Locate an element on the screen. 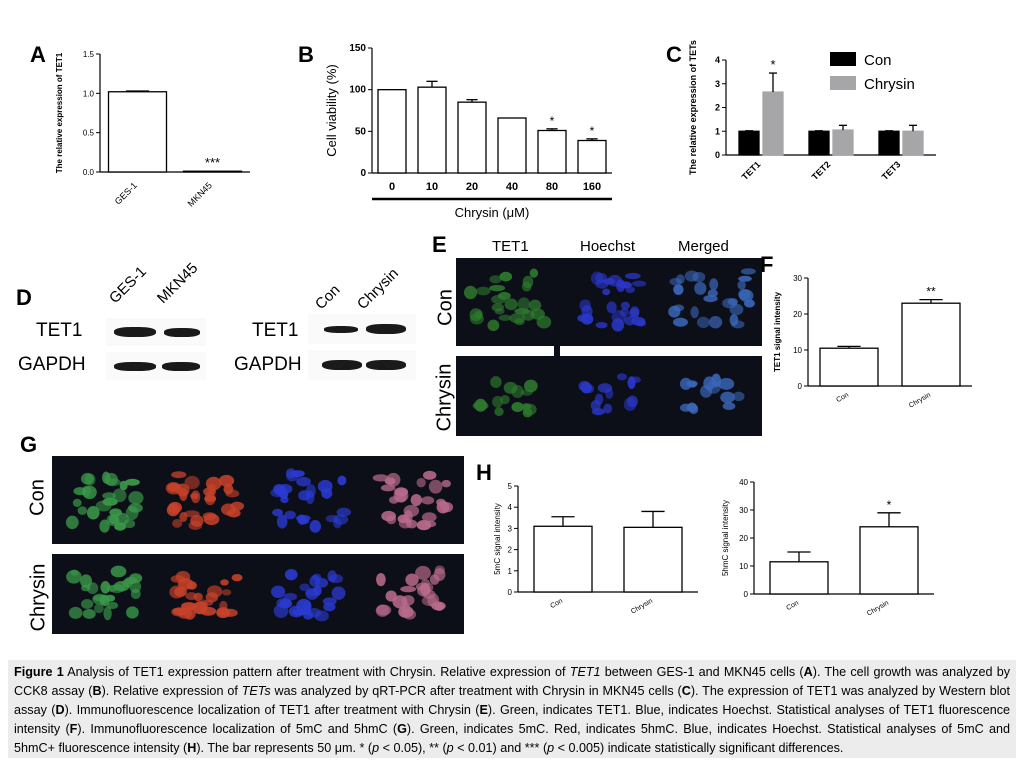 This screenshot has height=763, width=1024. panel-label-e: E is located at coordinates (439, 244).